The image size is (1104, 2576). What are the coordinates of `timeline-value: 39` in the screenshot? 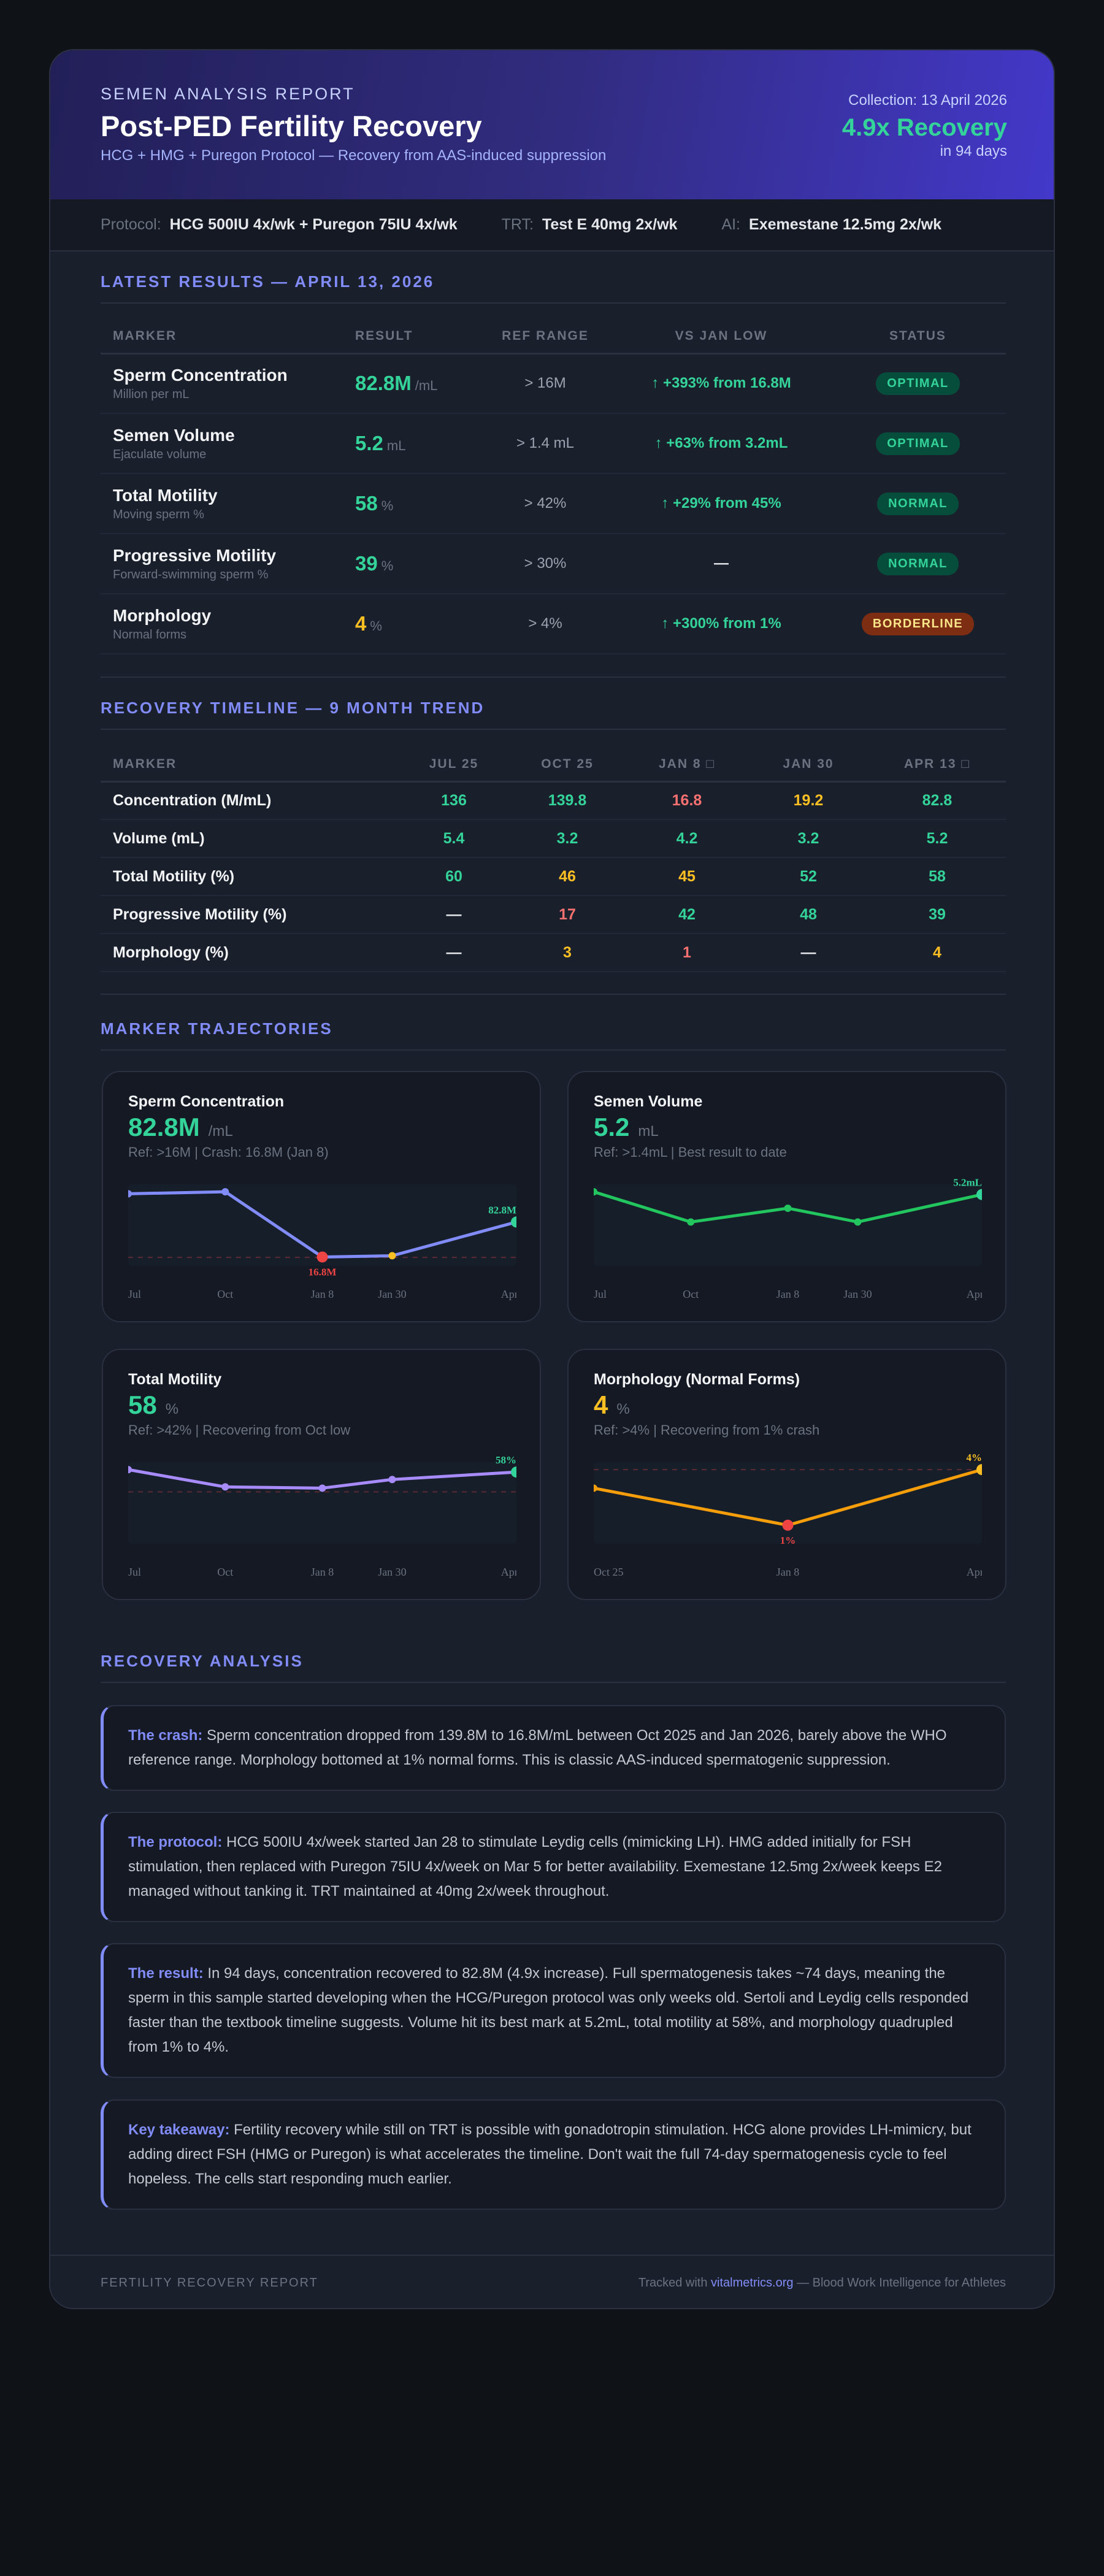 It's located at (937, 914).